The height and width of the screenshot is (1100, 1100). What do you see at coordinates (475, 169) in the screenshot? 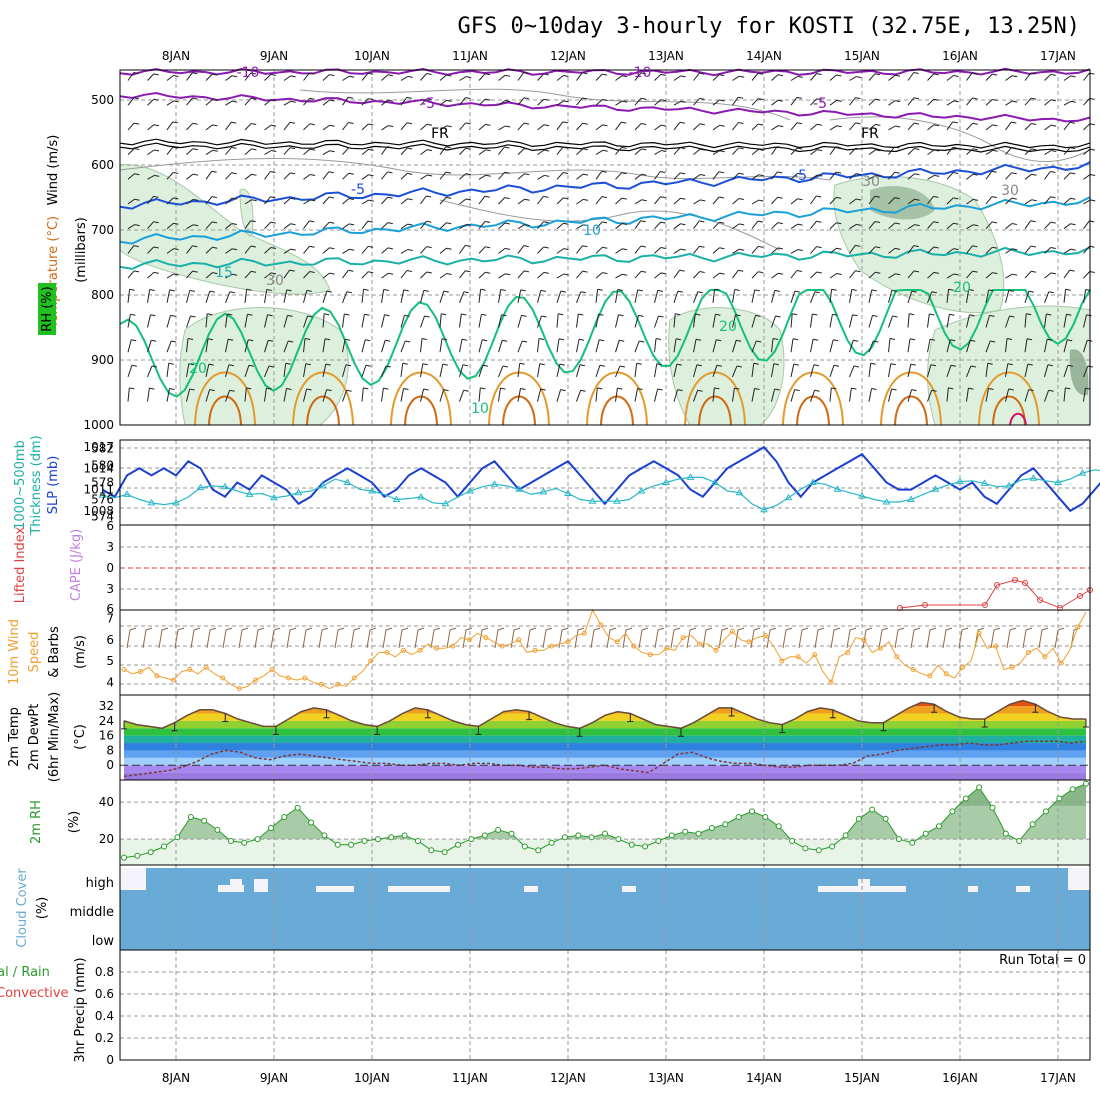
I see `rh-contour` at bounding box center [475, 169].